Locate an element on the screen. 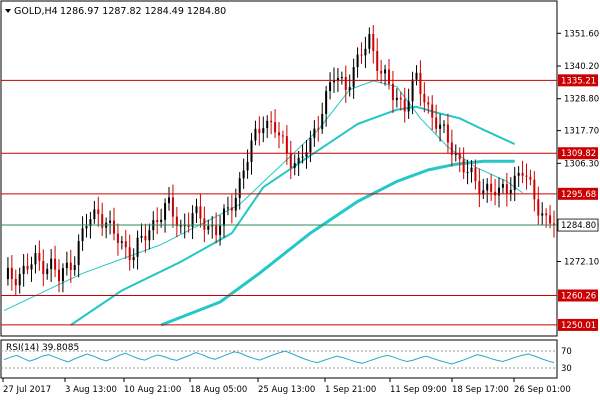  rsi-pane: RSI(14) 39.8085 70 30 is located at coordinates (286, 359).